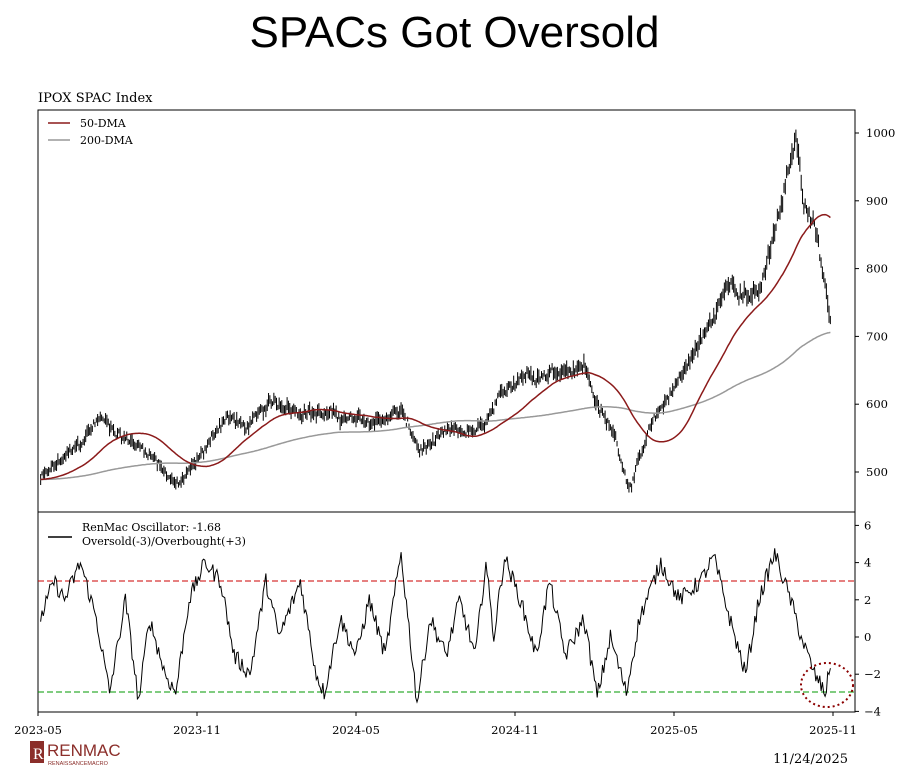 Image resolution: width=909 pixels, height=772 pixels. What do you see at coordinates (197, 730) in the screenshot?
I see `xtick: 2023-11` at bounding box center [197, 730].